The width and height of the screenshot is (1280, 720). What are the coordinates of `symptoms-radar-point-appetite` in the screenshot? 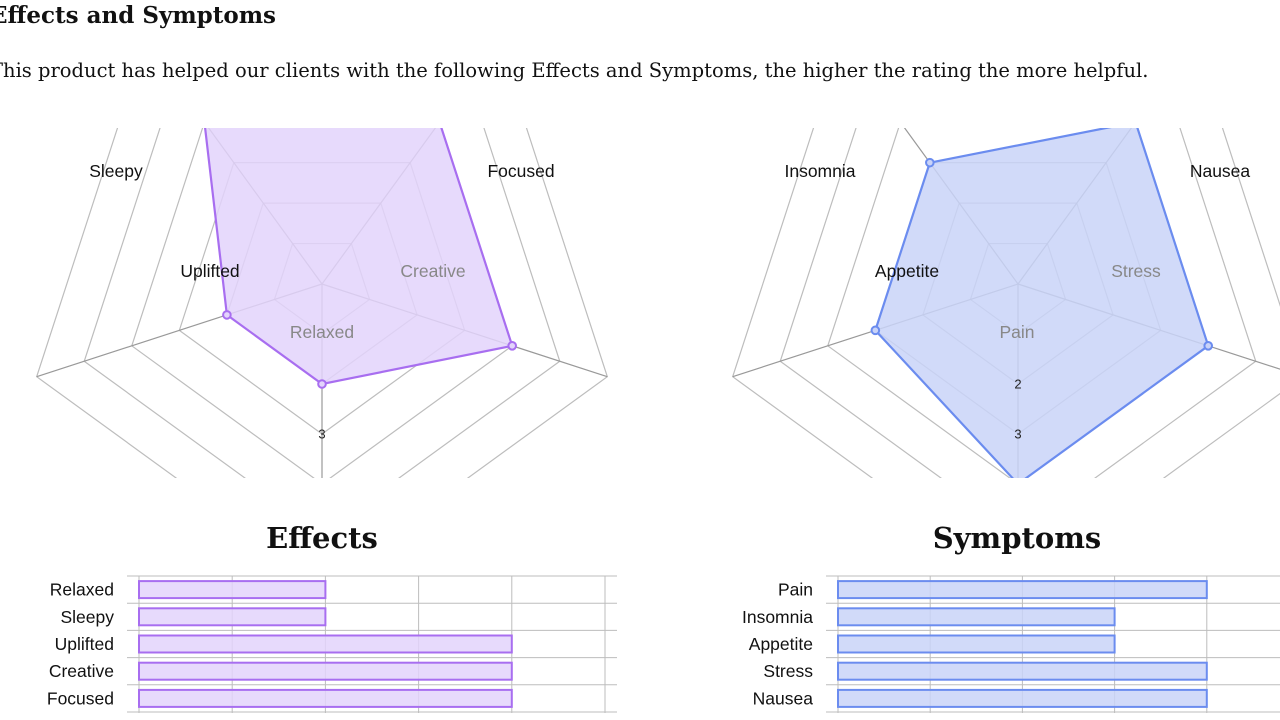 It's located at (930, 162).